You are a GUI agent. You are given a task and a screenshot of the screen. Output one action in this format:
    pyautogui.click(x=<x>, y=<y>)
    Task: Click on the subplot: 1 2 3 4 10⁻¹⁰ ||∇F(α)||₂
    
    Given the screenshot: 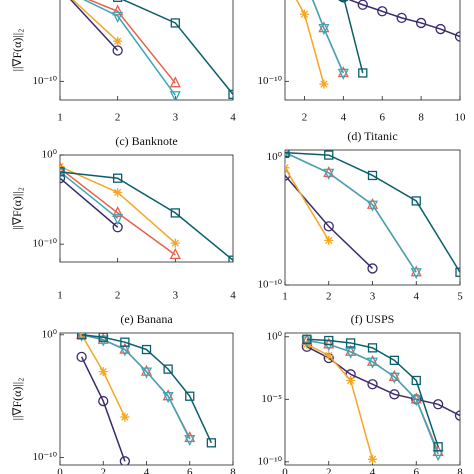 What is the action you would take?
    pyautogui.click(x=123, y=62)
    